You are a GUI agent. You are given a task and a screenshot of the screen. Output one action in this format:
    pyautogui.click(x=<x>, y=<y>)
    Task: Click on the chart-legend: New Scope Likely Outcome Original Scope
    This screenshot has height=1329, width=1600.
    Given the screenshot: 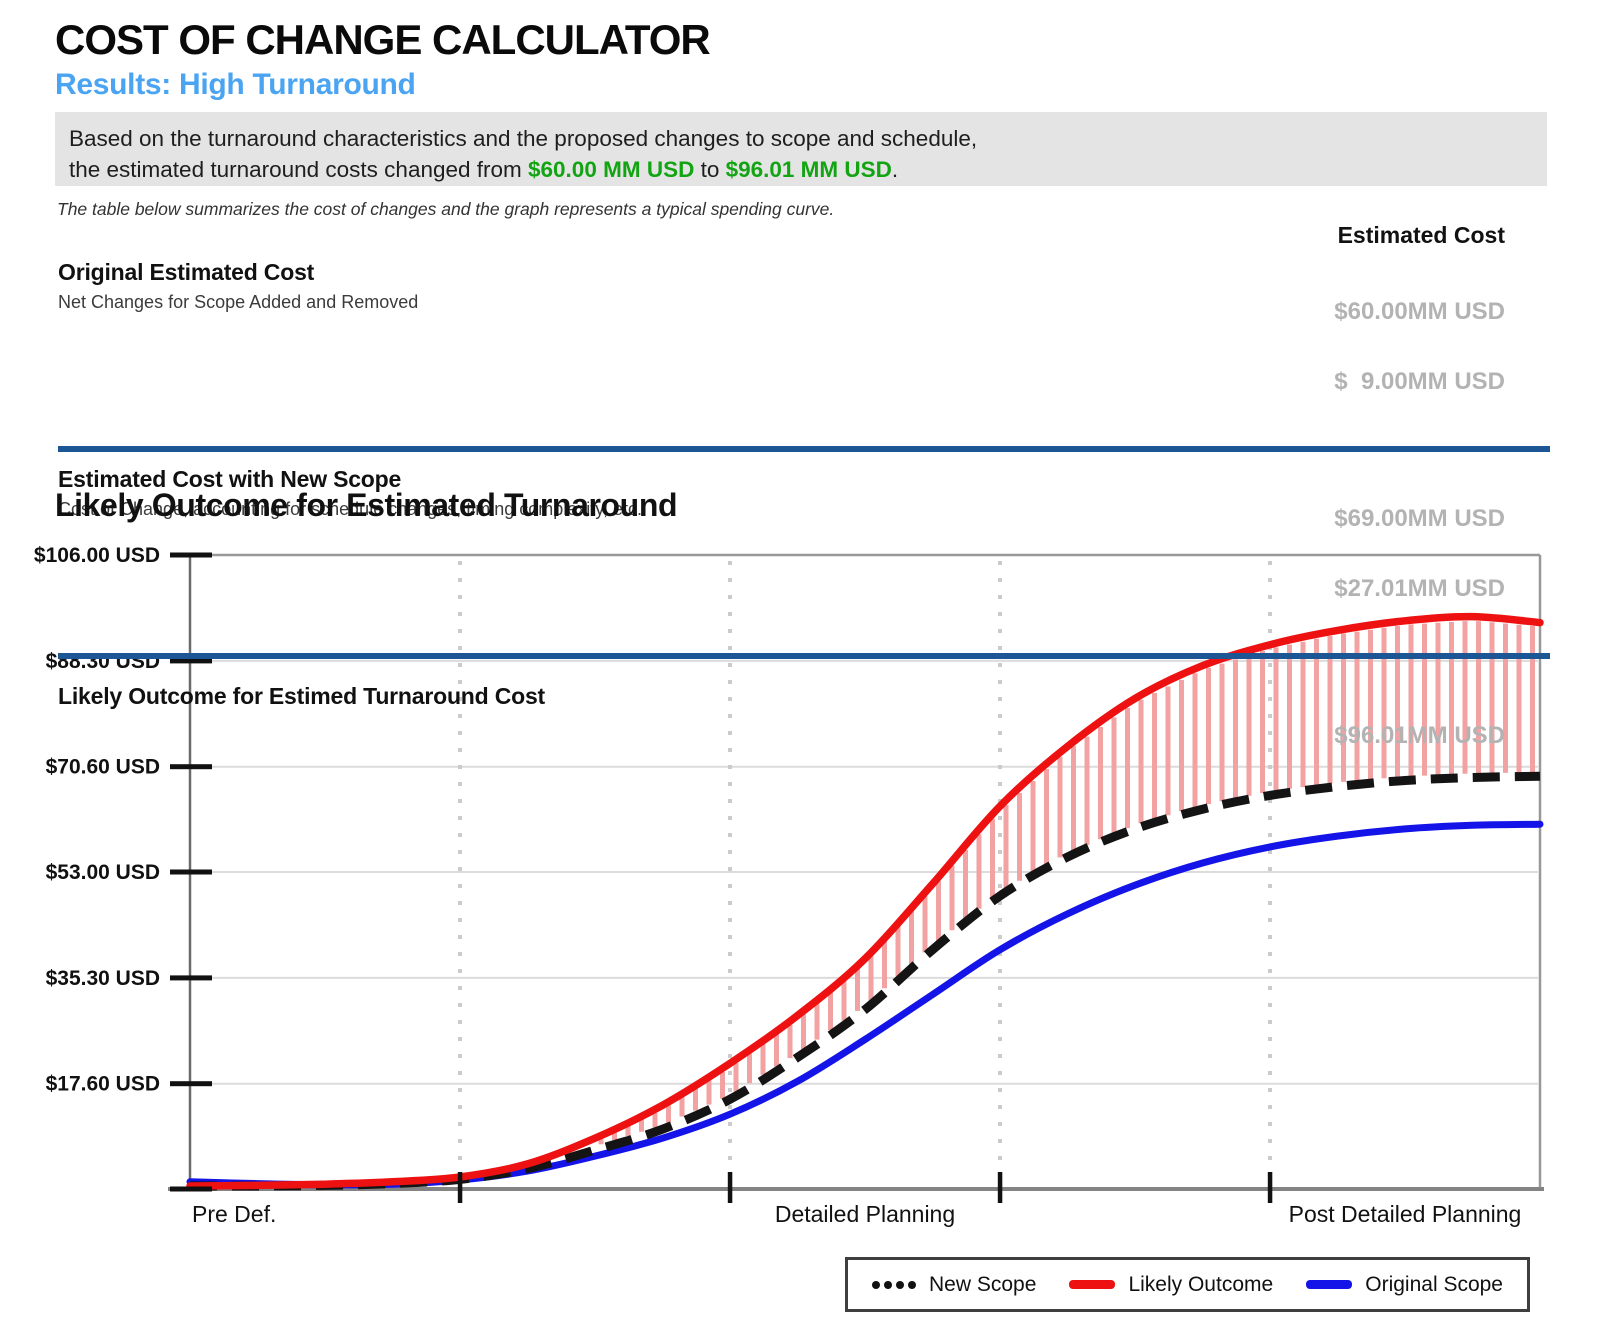 What is the action you would take?
    pyautogui.click(x=1187, y=1284)
    